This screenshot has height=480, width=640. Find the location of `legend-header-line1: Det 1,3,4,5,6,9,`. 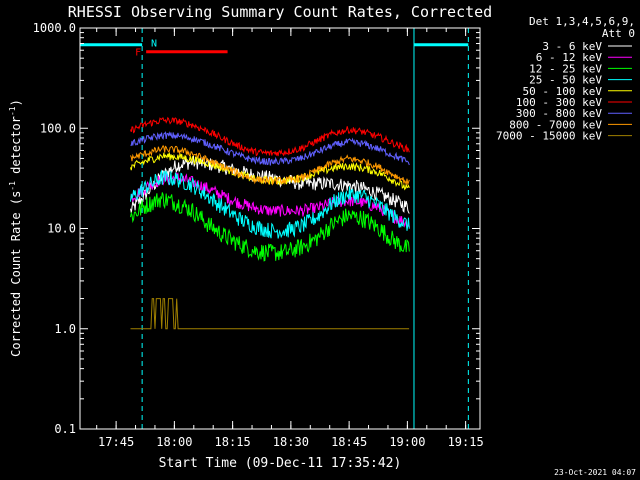

legend-header-line1: Det 1,3,4,5,6,9, is located at coordinates (582, 21).